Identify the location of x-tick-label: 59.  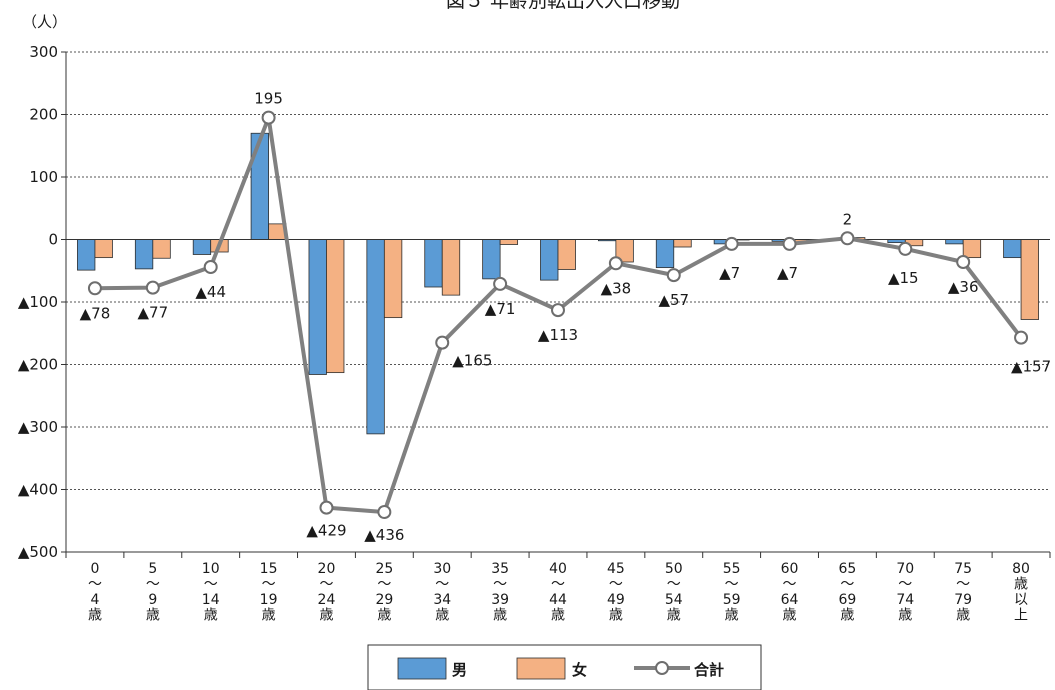
(732, 600).